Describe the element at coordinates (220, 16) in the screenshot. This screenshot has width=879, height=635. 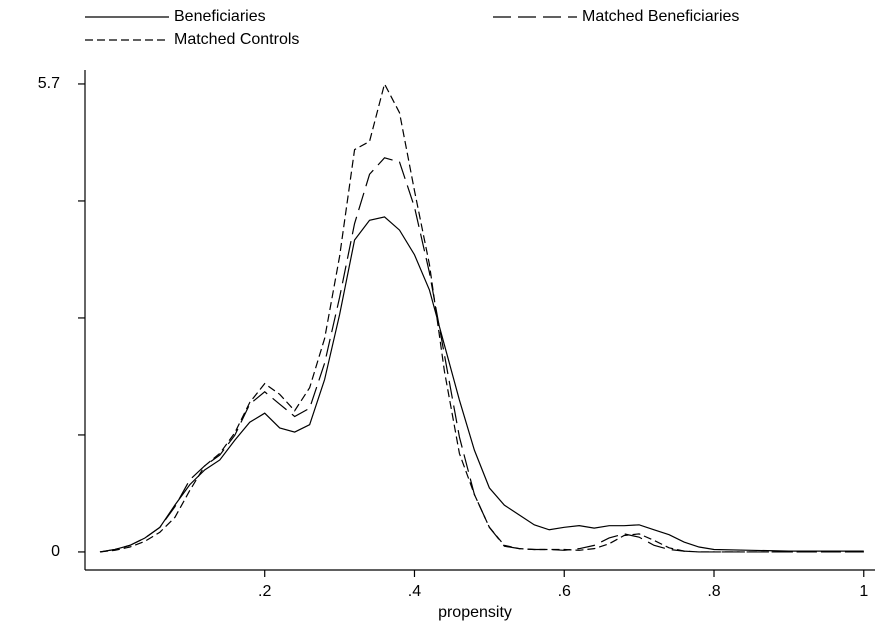
I see `legend-label: Beneficiaries` at that location.